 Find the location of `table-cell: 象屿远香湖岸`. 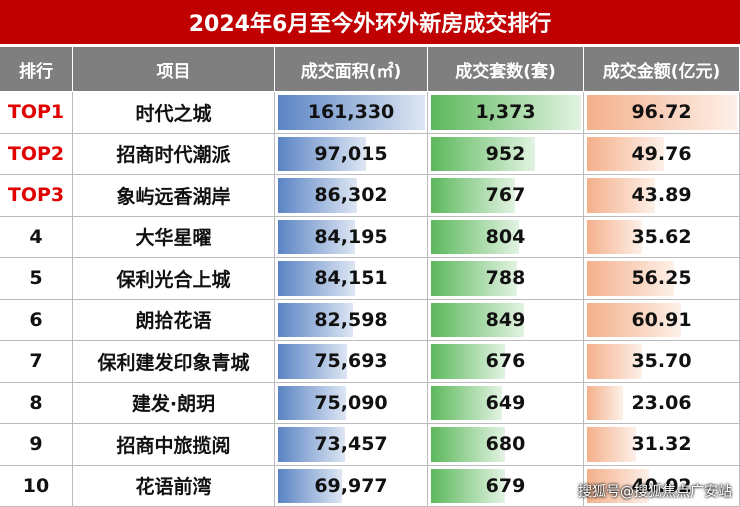

table-cell: 象屿远香湖岸 is located at coordinates (174, 196).